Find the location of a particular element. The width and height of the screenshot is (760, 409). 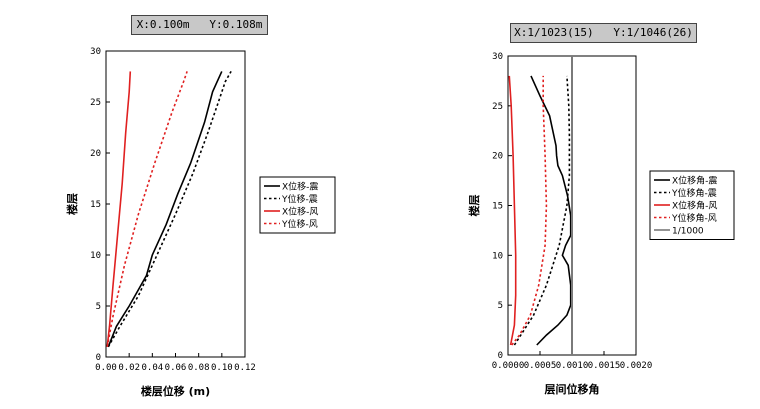

legend-label: X位移-震 is located at coordinates (300, 187).